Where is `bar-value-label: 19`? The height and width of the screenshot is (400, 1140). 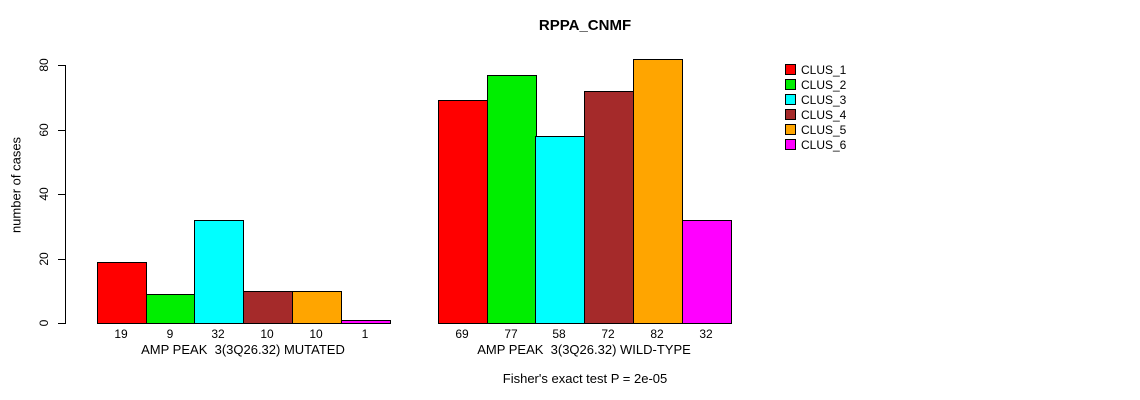 bar-value-label: 19 is located at coordinates (121, 334).